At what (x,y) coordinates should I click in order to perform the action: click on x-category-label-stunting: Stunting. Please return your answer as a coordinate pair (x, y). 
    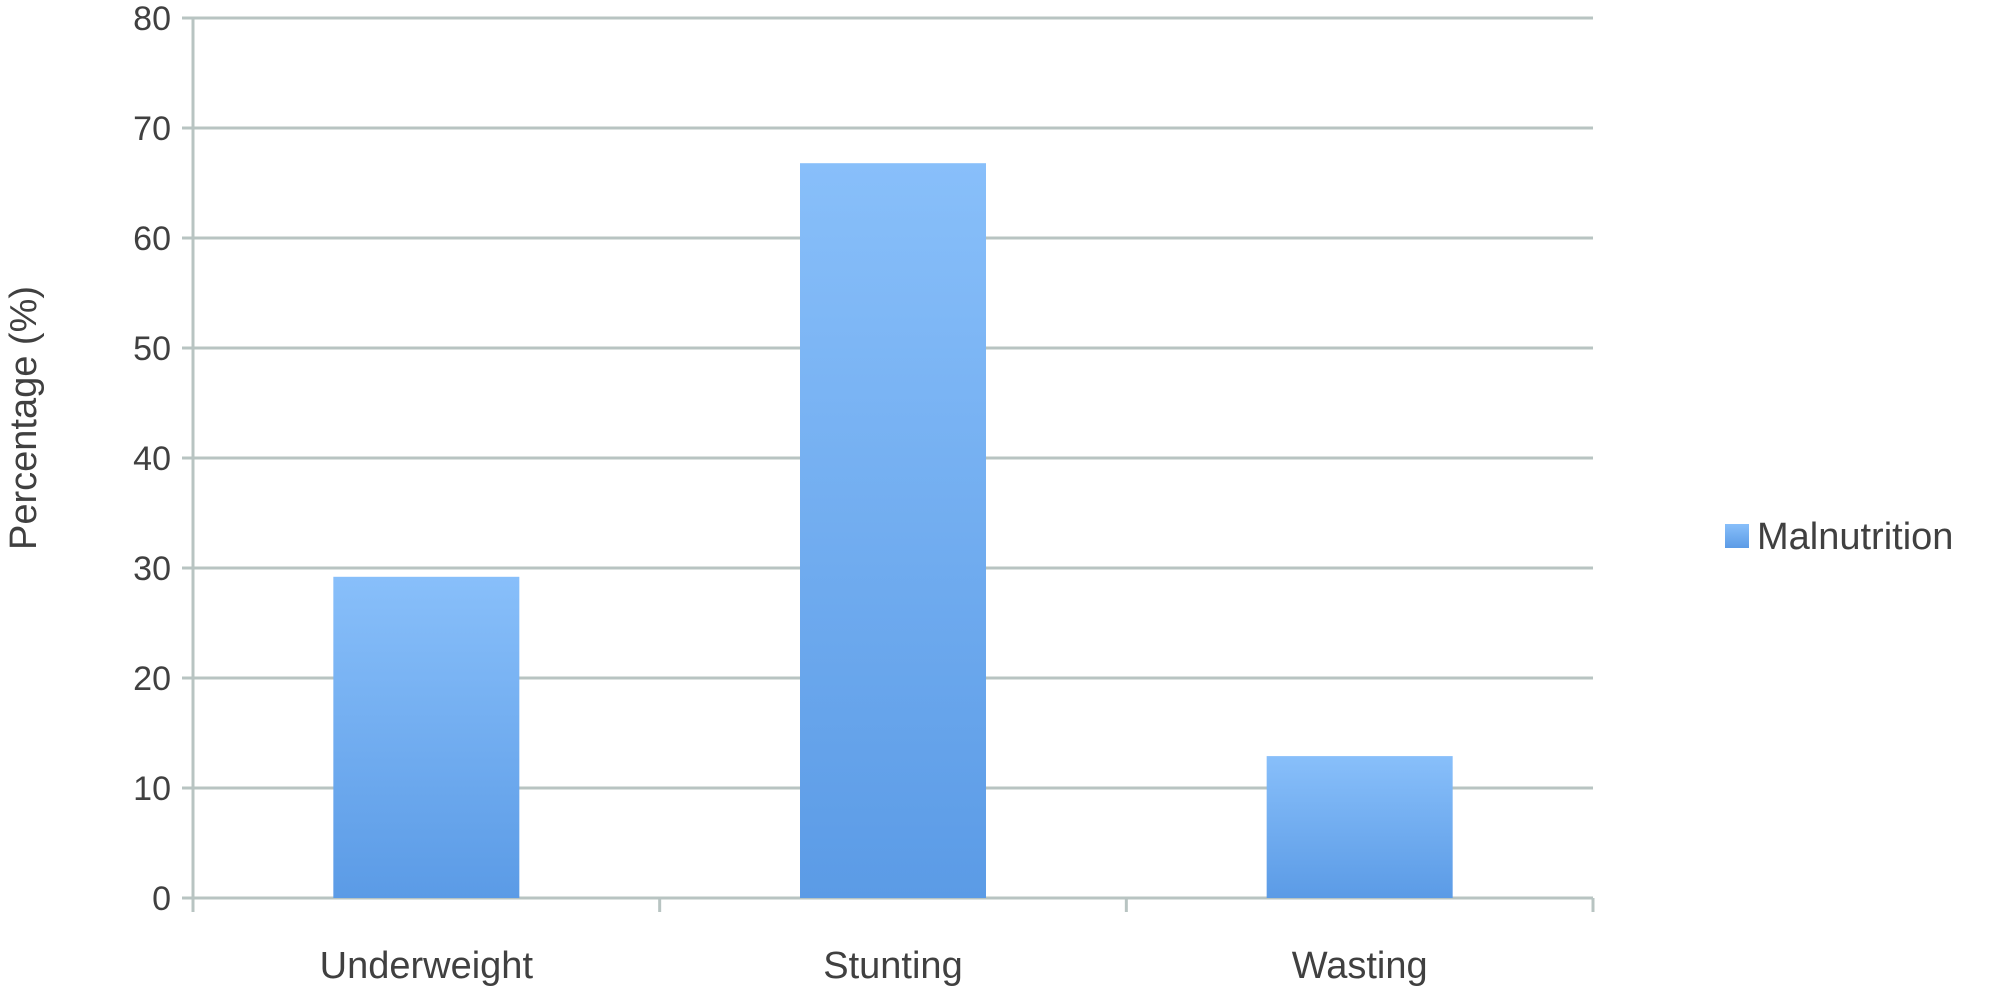
    Looking at the image, I should click on (892, 966).